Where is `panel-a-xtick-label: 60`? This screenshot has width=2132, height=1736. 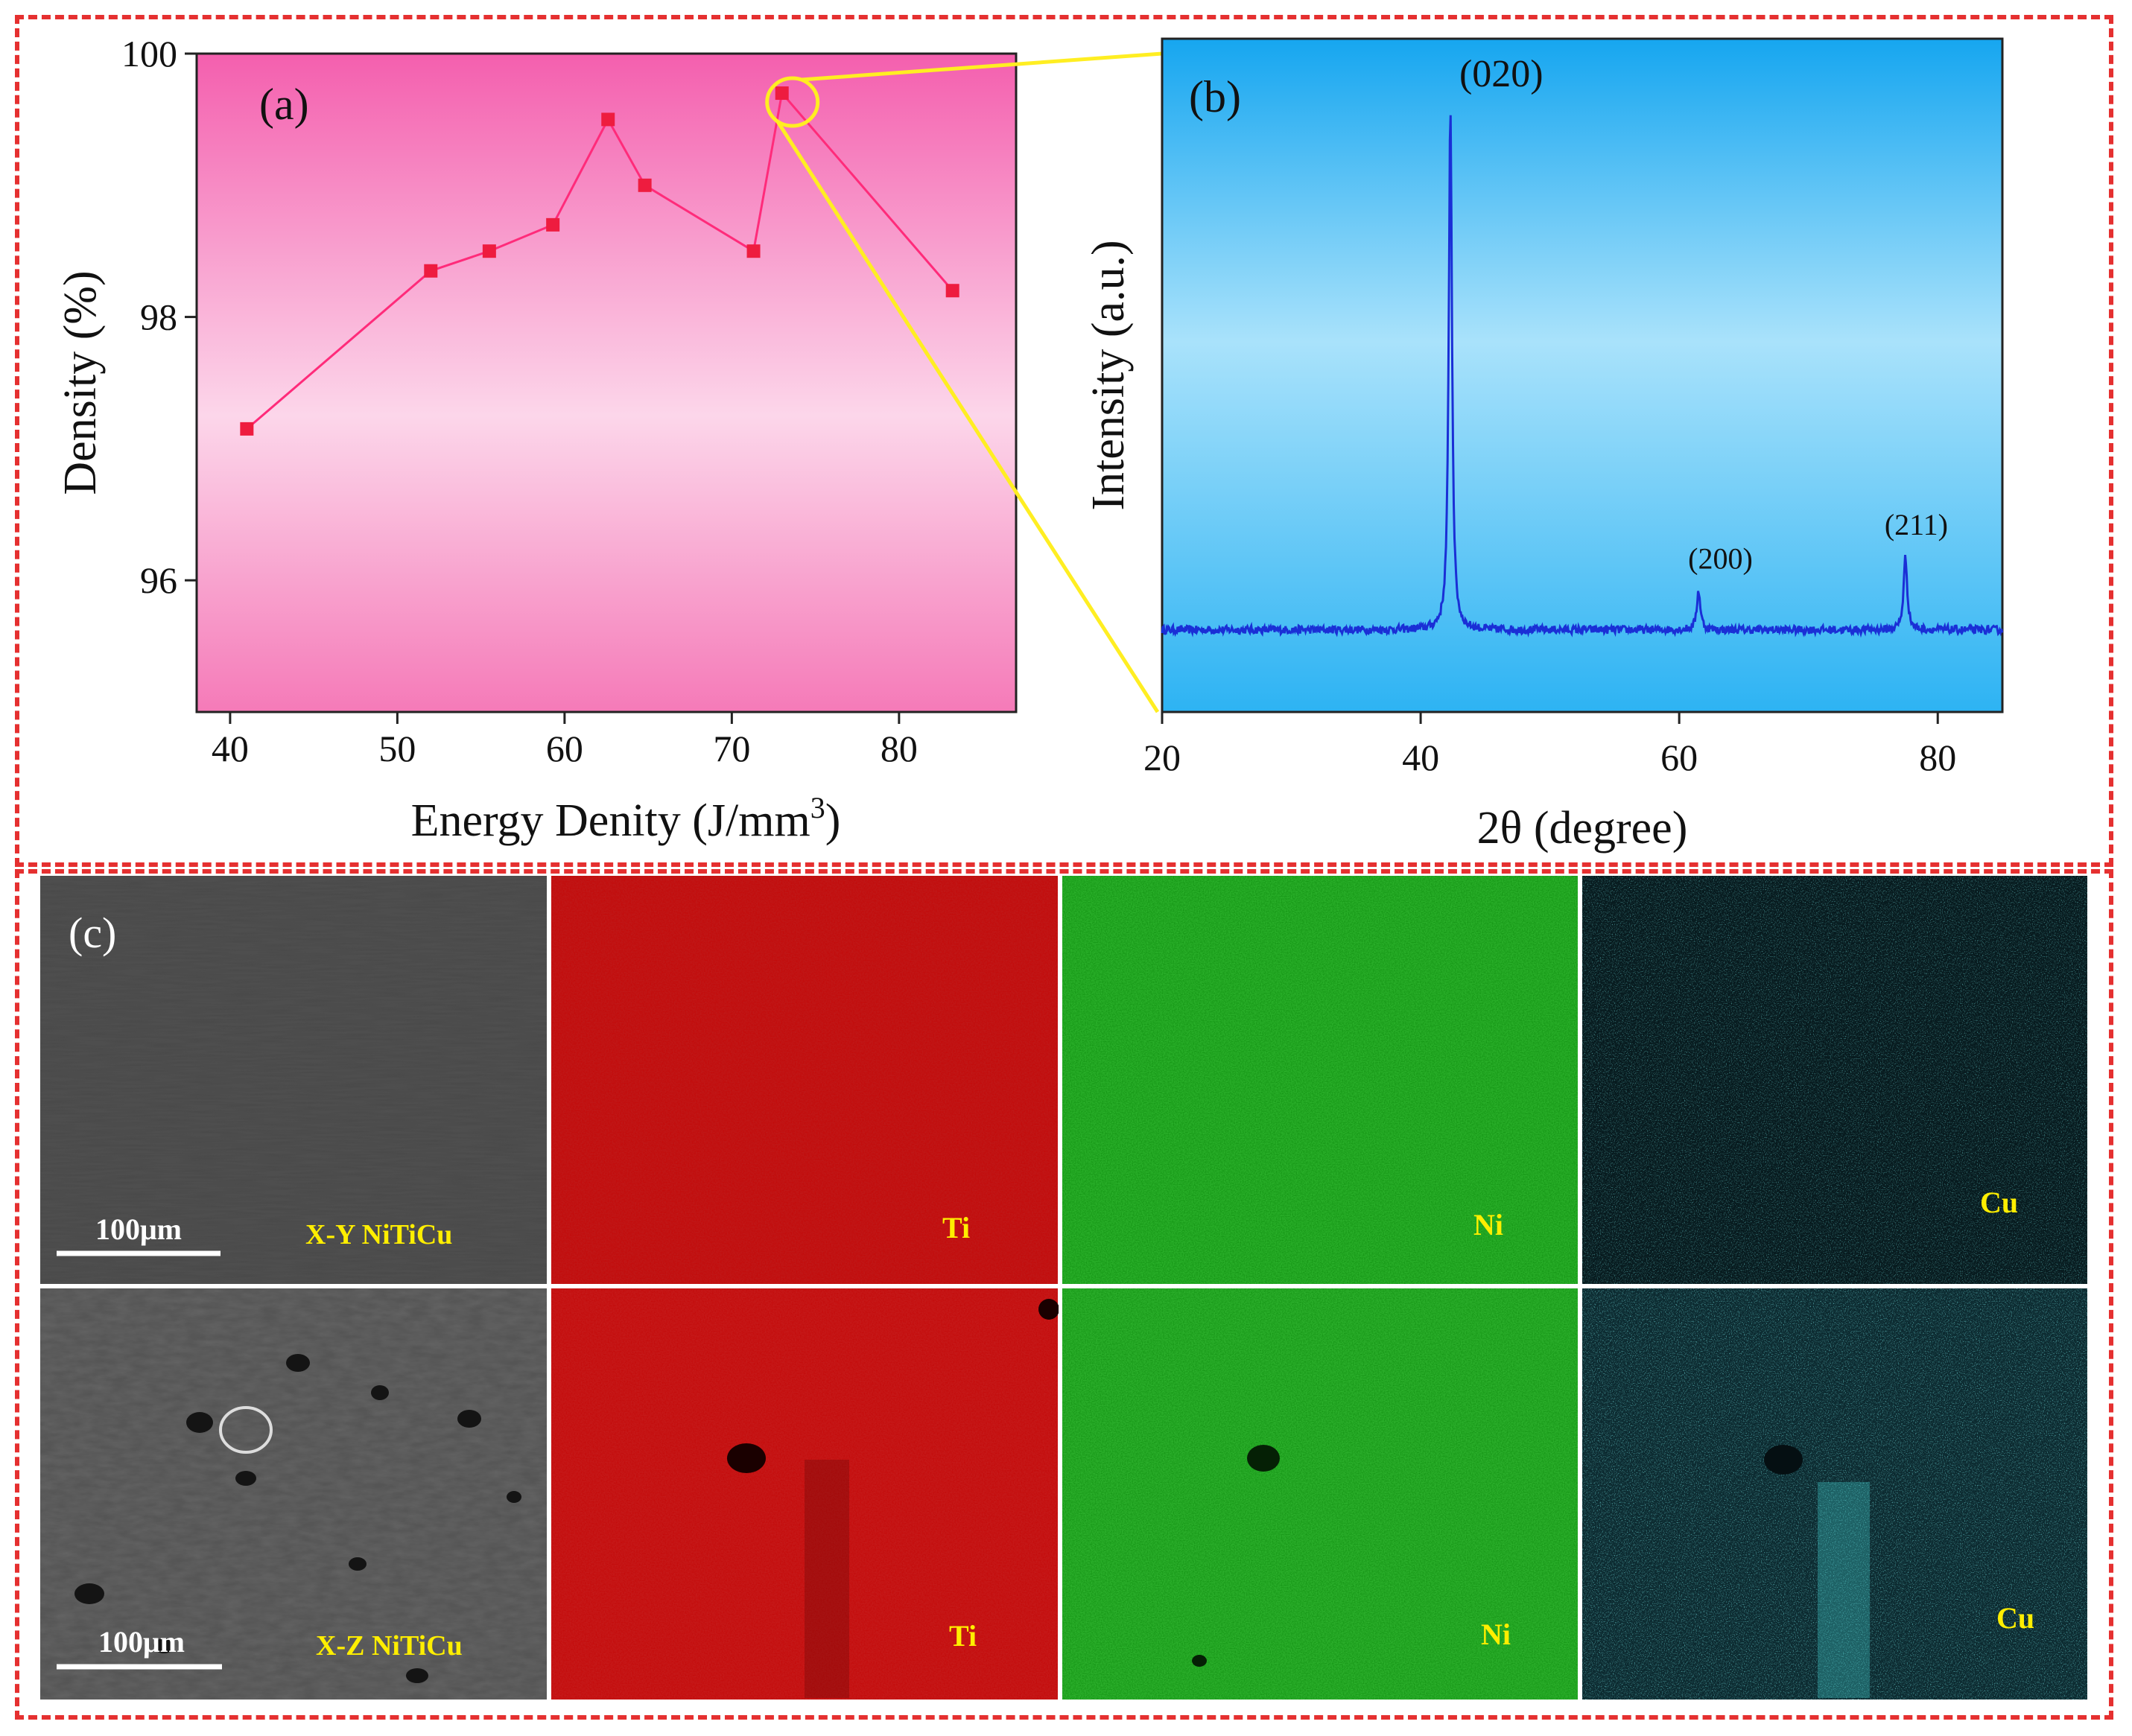 panel-a-xtick-label: 60 is located at coordinates (564, 748).